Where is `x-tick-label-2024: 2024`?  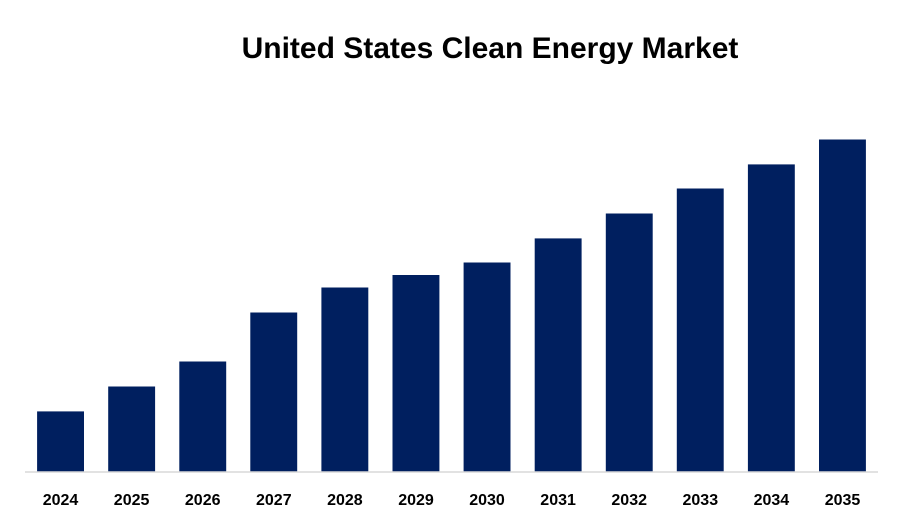
x-tick-label-2024: 2024 is located at coordinates (61, 500).